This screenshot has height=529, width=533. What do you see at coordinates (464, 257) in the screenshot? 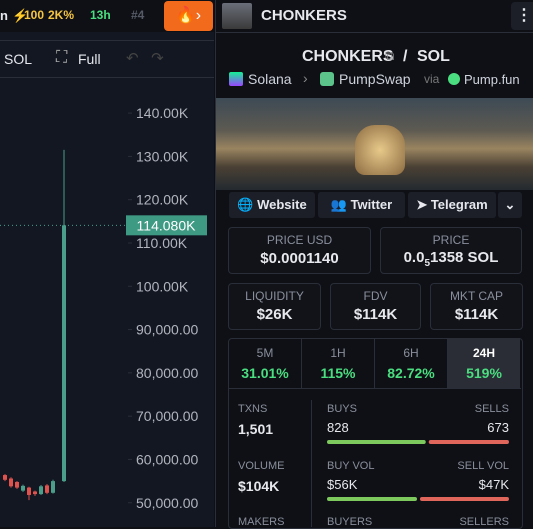
I see `value-part: 1358 SOL` at bounding box center [464, 257].